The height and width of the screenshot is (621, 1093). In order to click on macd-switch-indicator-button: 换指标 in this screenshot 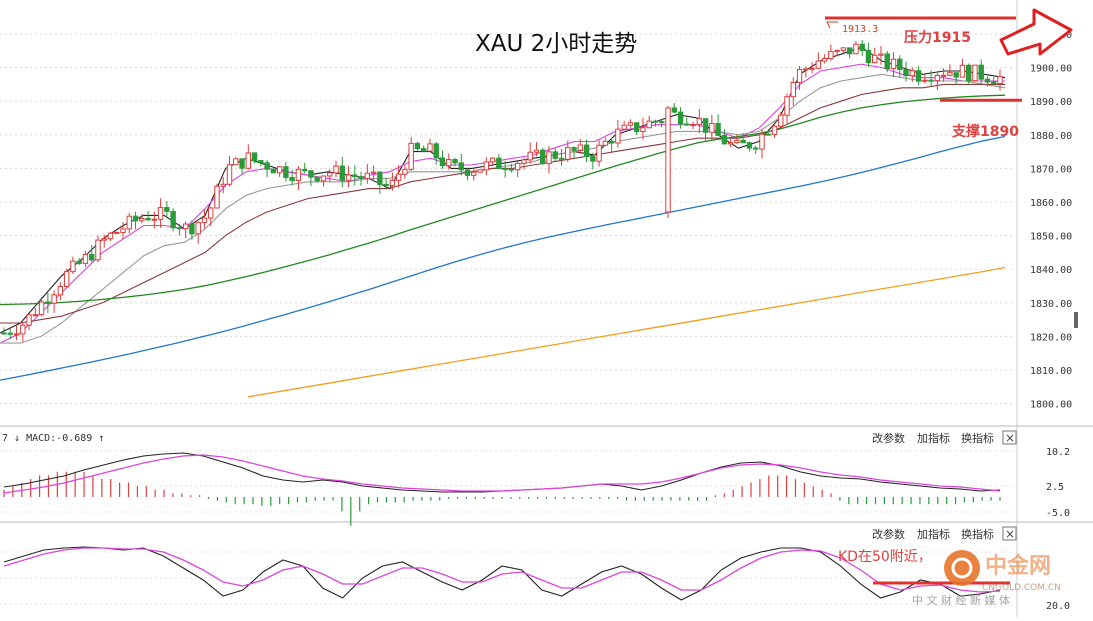, I will do `click(977, 438)`.